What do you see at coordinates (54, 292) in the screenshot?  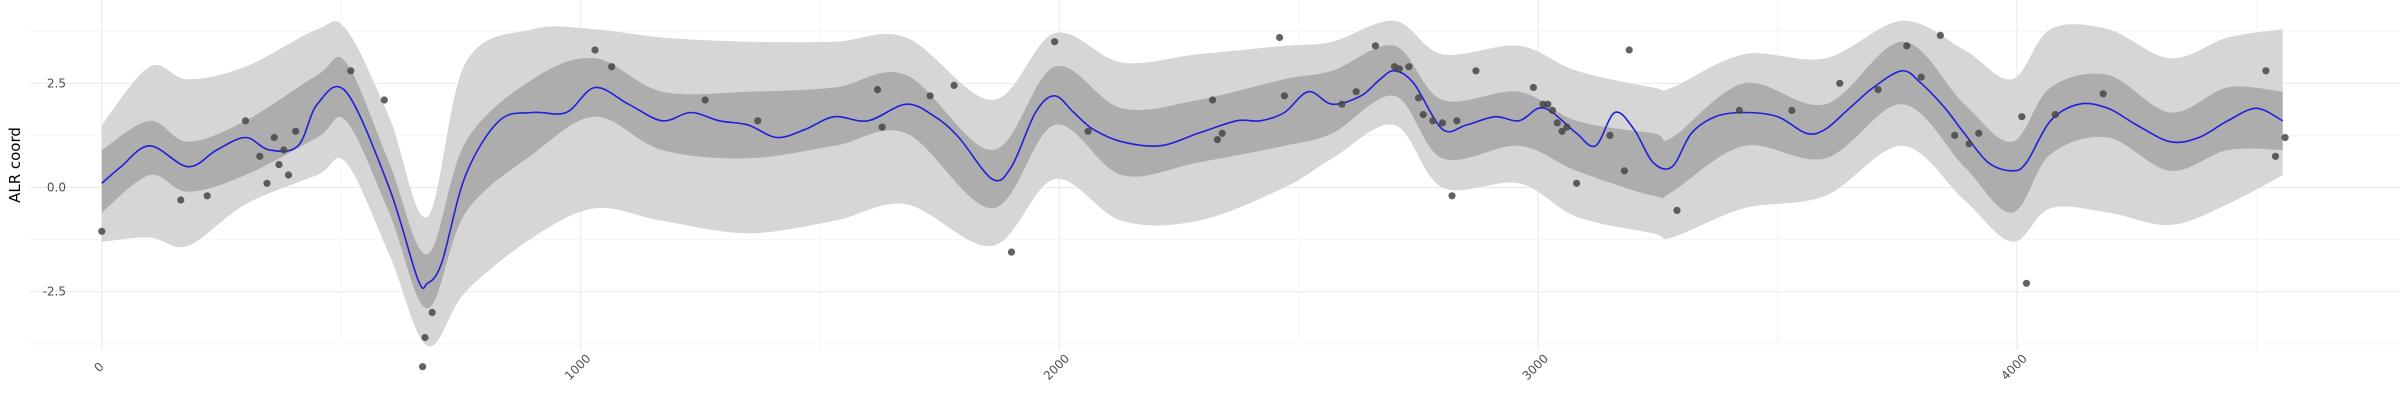 I see `y-tick-label: -2.5` at bounding box center [54, 292].